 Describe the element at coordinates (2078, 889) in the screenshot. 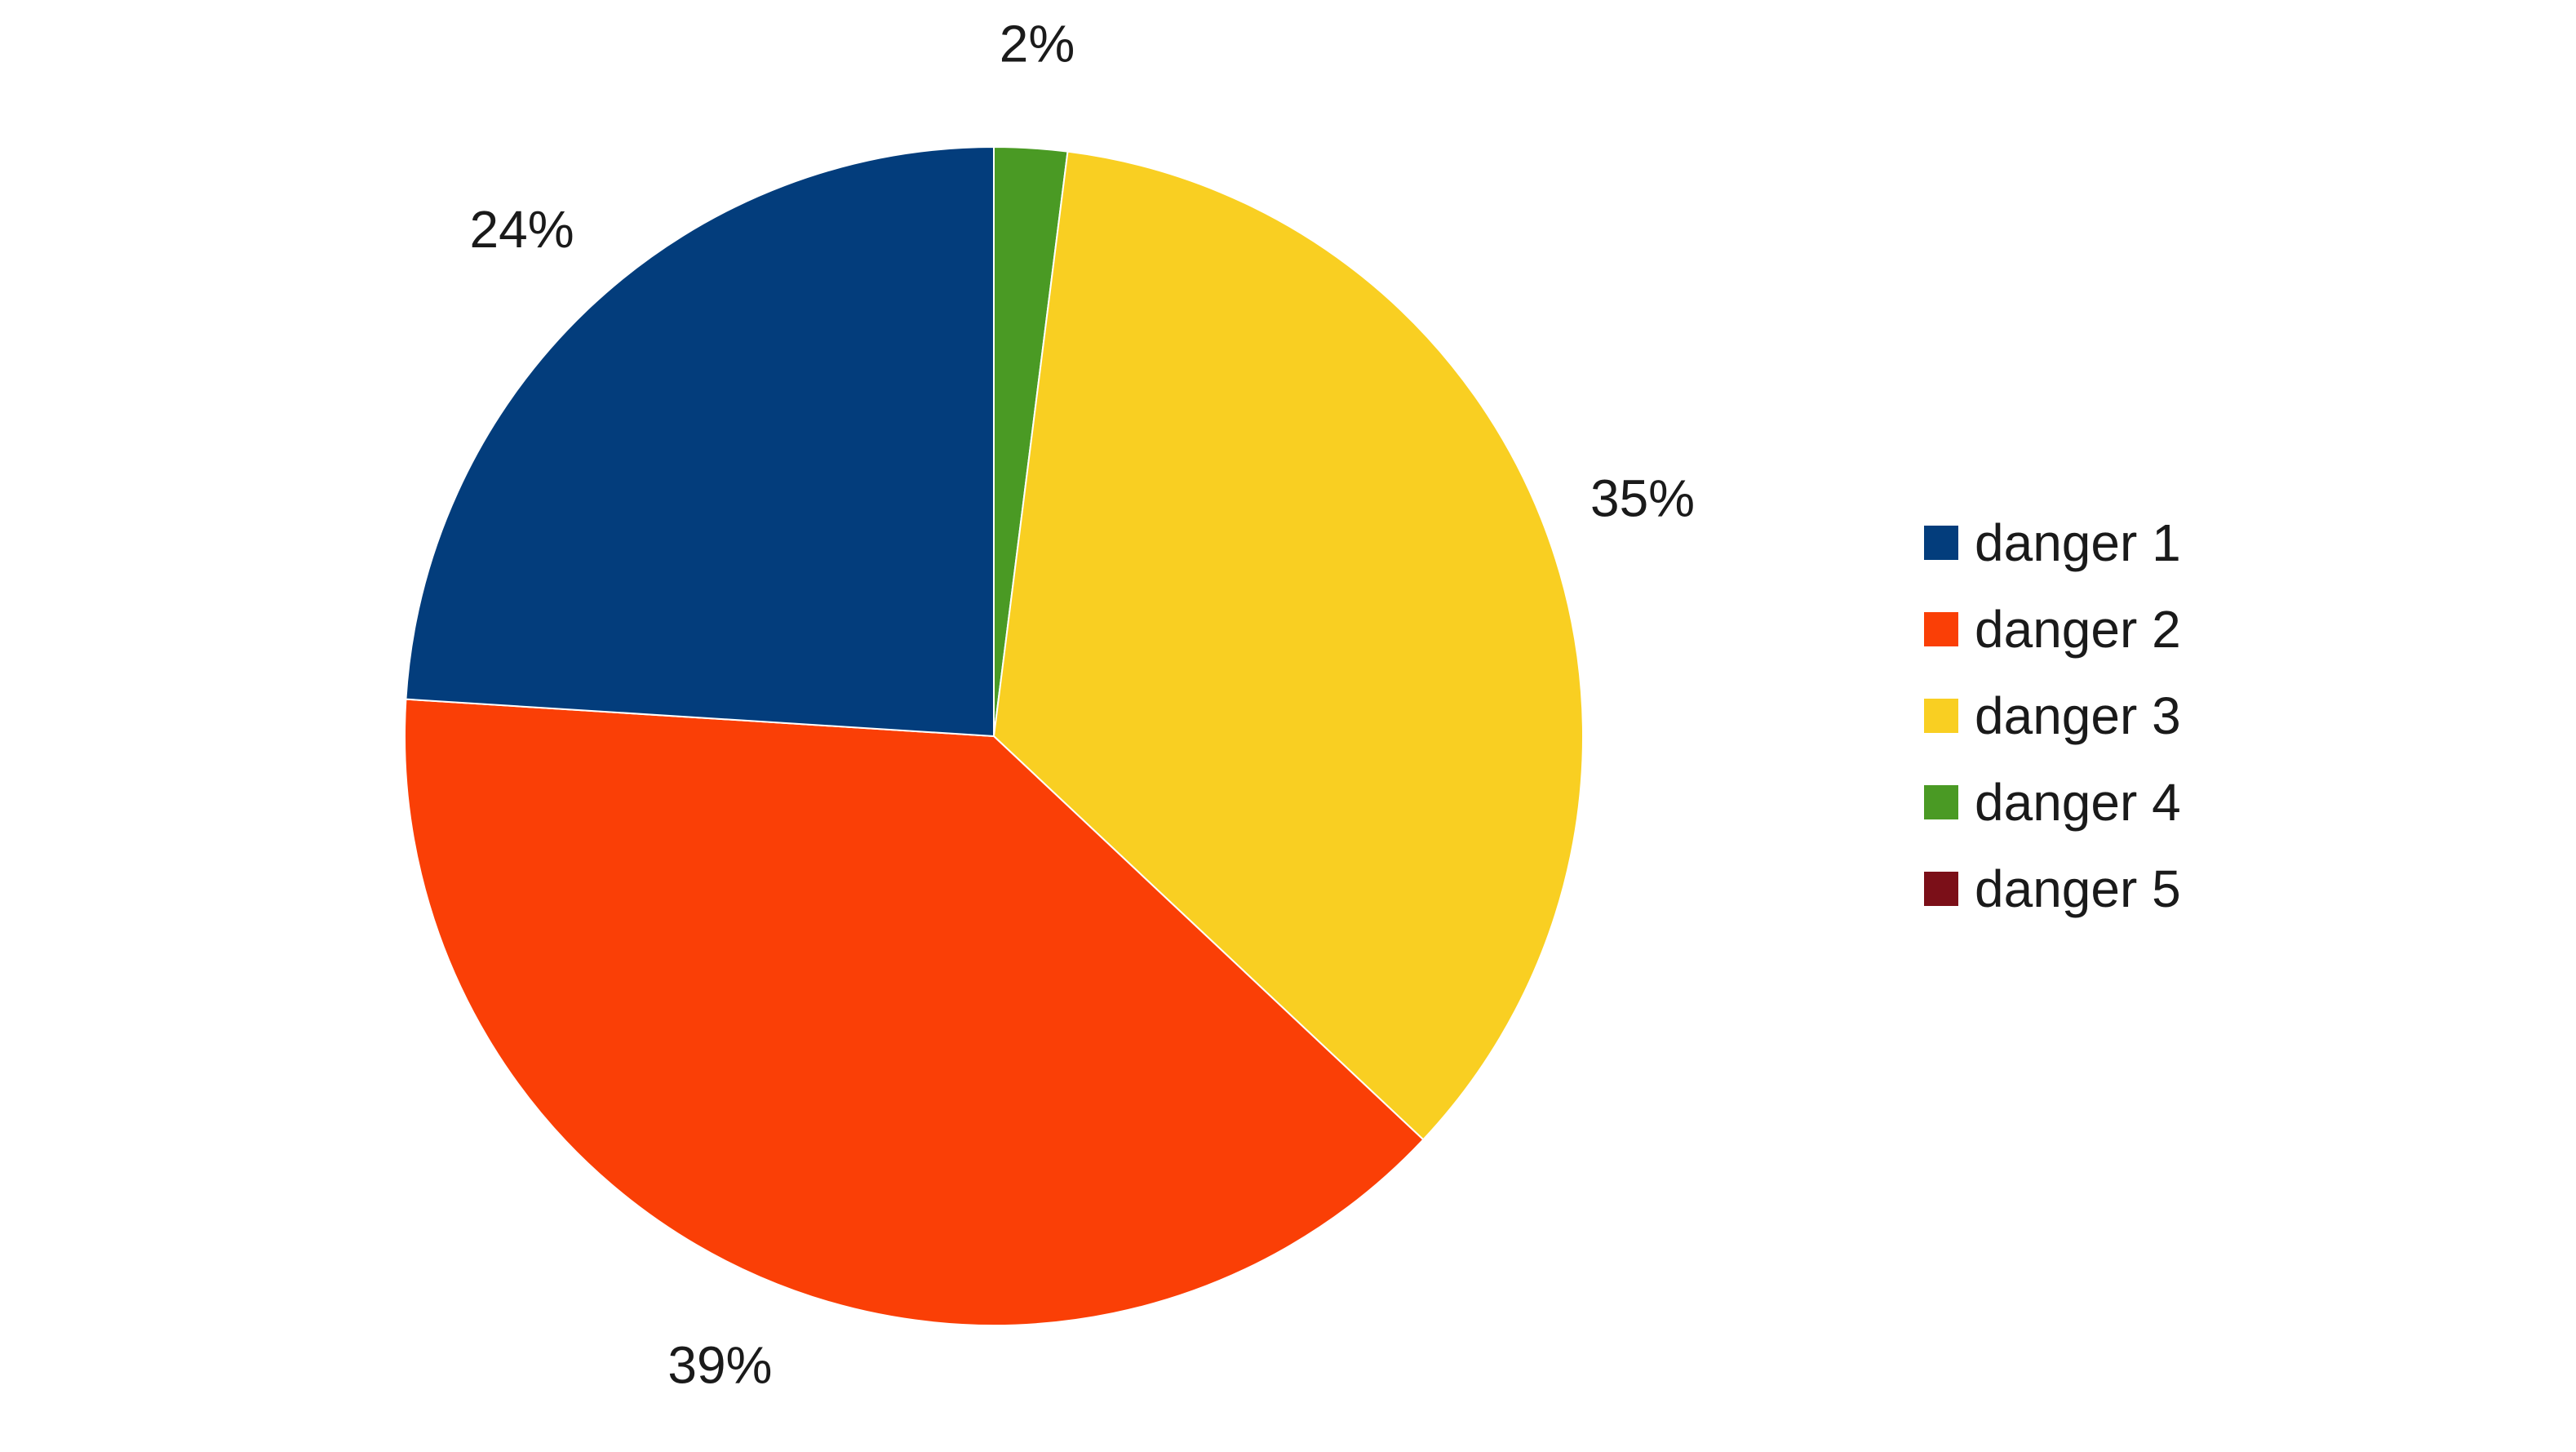

I see `legend-label: danger 5` at that location.